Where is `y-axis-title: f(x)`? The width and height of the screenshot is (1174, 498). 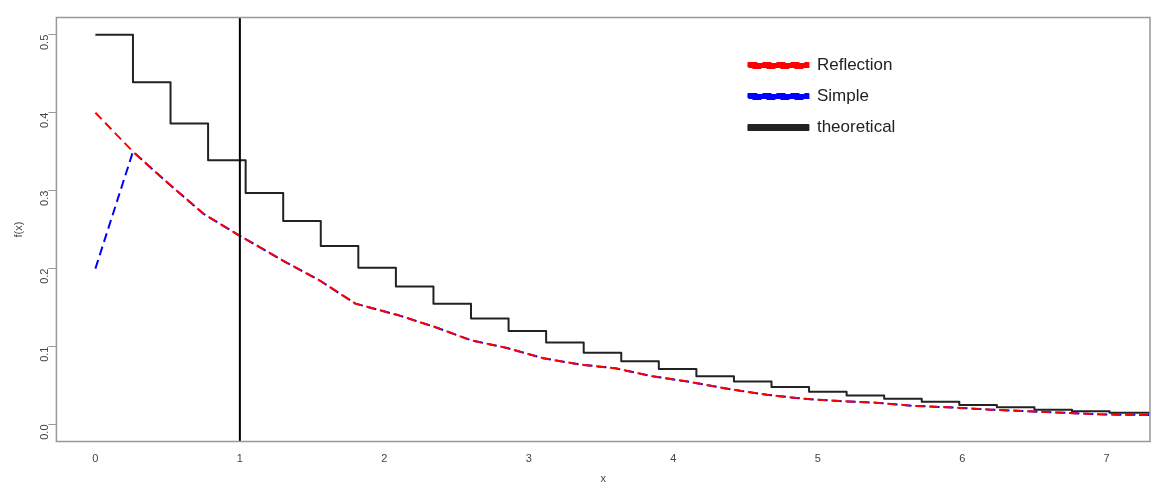
y-axis-title: f(x) is located at coordinates (17, 229).